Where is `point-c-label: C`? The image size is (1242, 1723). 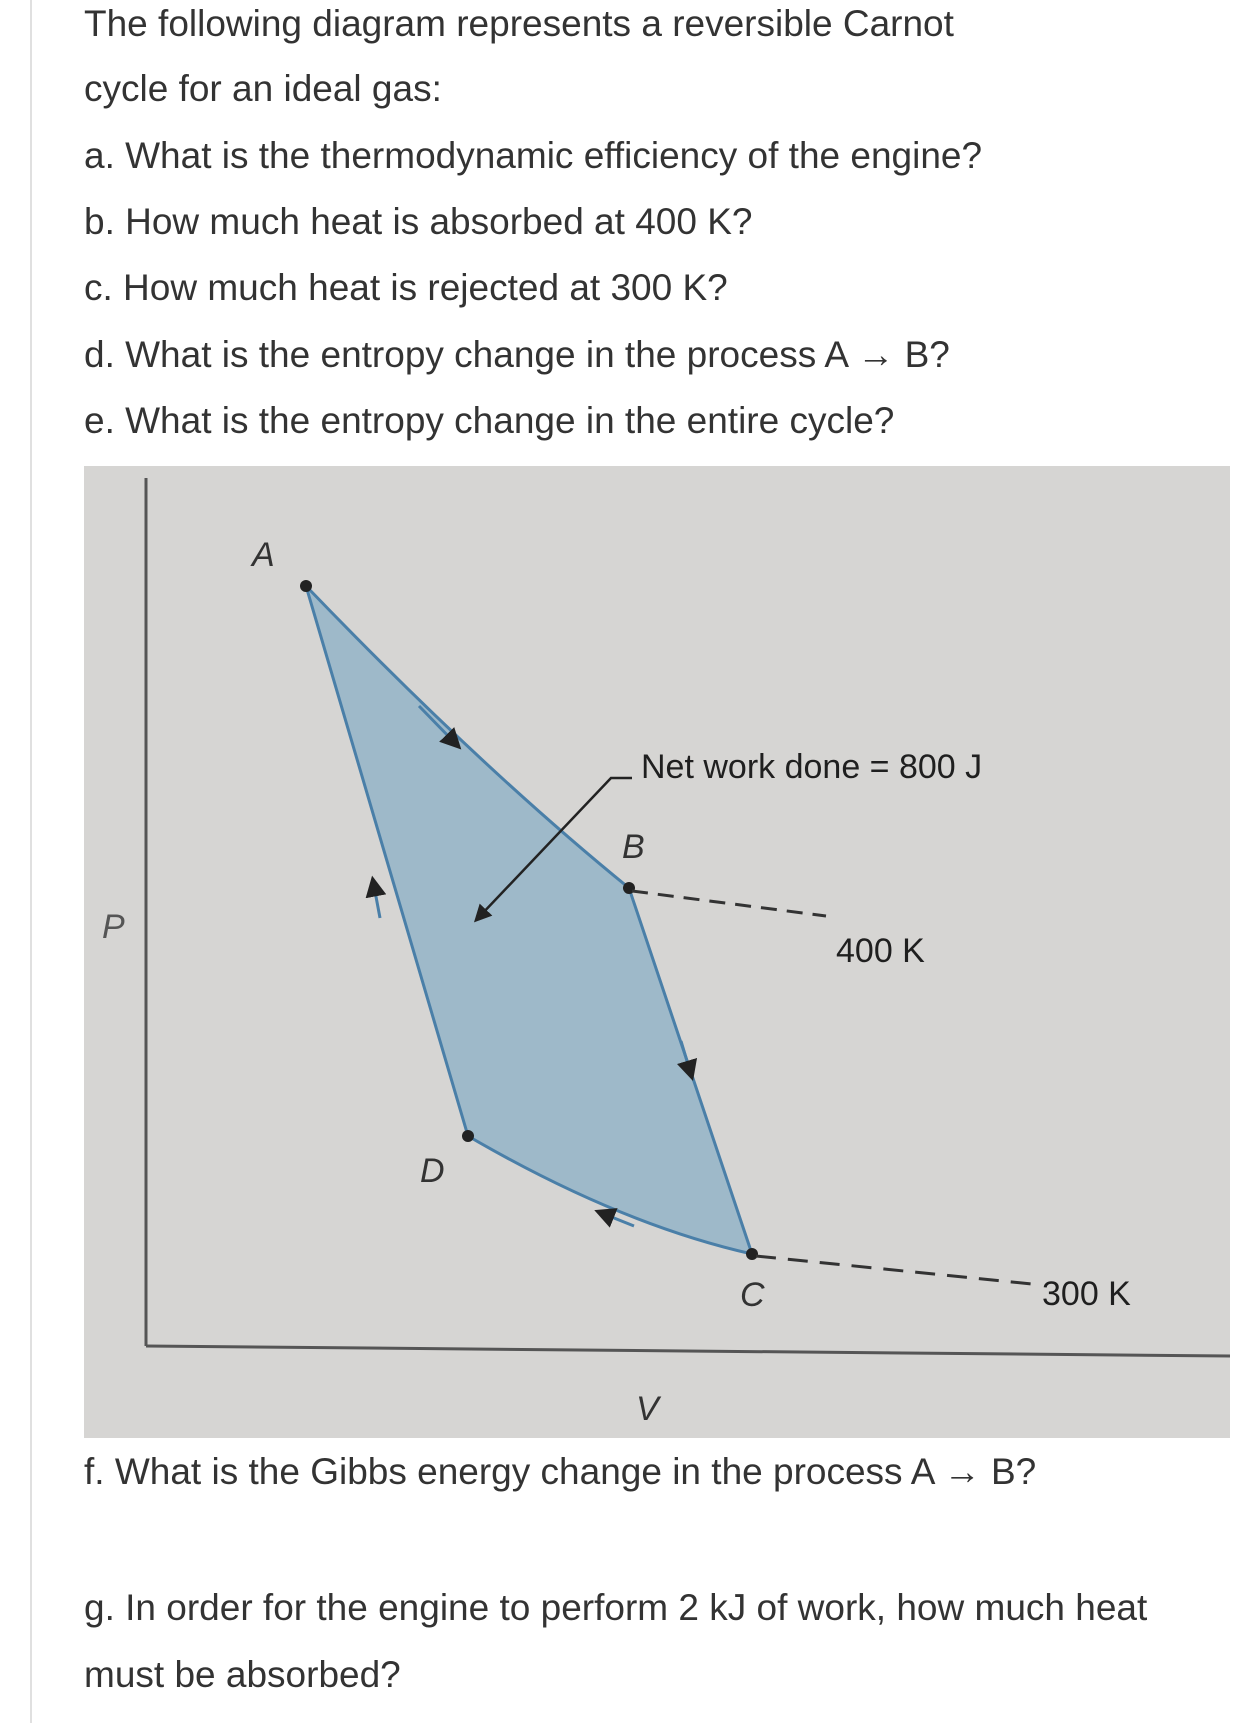 point-c-label: C is located at coordinates (752, 1295).